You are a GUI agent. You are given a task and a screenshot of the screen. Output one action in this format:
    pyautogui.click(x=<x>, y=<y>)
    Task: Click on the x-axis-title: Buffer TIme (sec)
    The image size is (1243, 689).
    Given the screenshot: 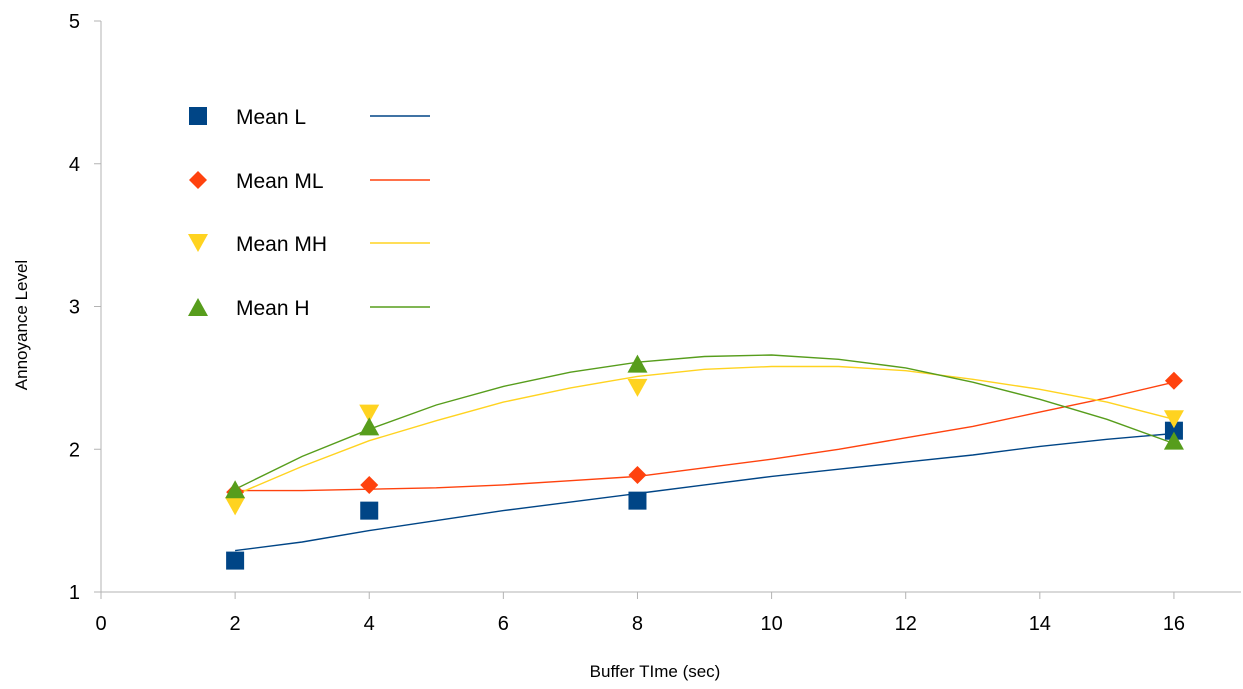 What is the action you would take?
    pyautogui.click(x=655, y=671)
    